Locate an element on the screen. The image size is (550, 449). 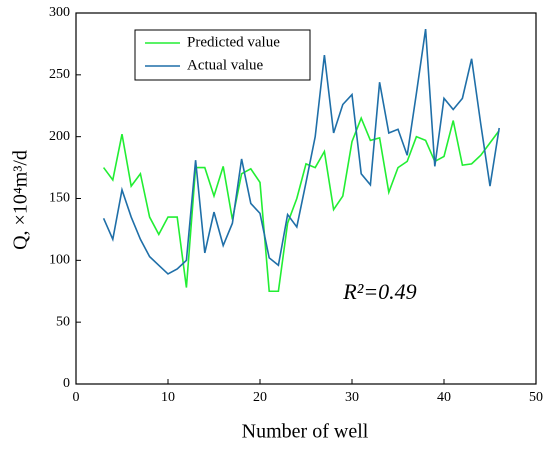
x-tick-label: 10 is located at coordinates (168, 397).